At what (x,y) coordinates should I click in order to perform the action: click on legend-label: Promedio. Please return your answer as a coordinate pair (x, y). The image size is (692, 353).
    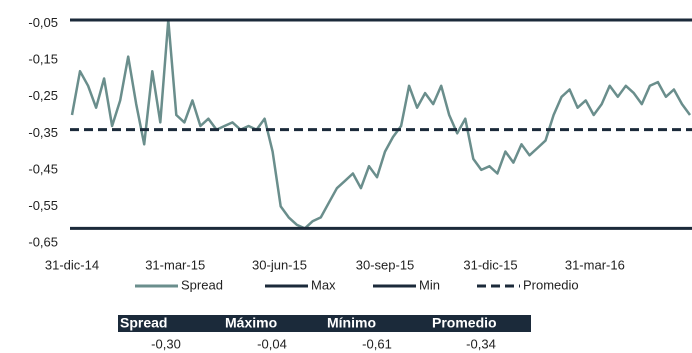
    Looking at the image, I should click on (551, 284).